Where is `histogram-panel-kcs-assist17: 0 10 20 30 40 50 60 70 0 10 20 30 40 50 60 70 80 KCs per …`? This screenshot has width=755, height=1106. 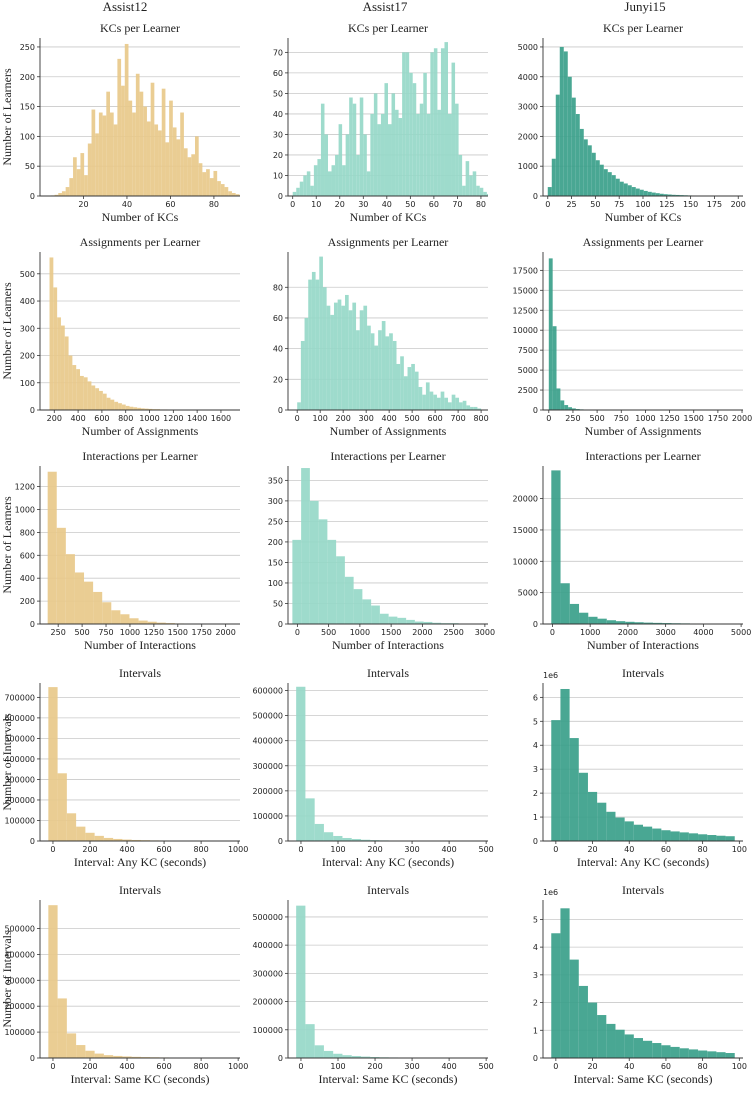
histogram-panel-kcs-assist17: 0 10 20 30 40 50 60 70 0 10 20 30 40 50 60 70 80 KCs per … is located at coordinates (380, 122).